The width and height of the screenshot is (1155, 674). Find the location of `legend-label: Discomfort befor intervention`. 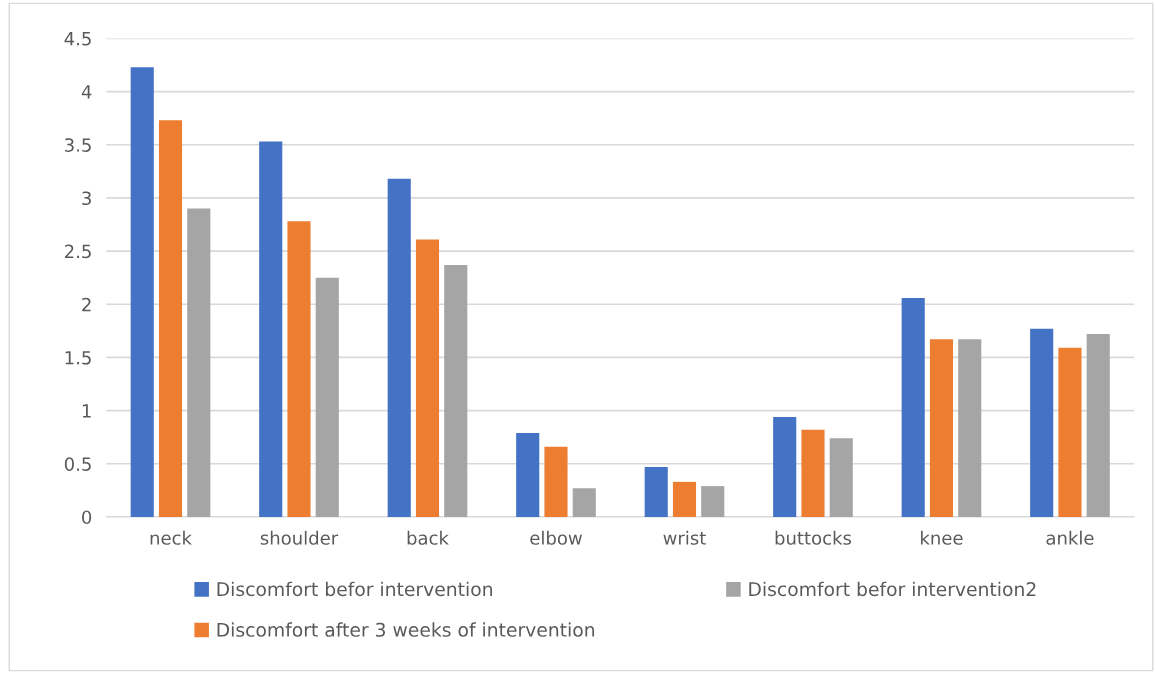

legend-label: Discomfort befor intervention is located at coordinates (354, 589).